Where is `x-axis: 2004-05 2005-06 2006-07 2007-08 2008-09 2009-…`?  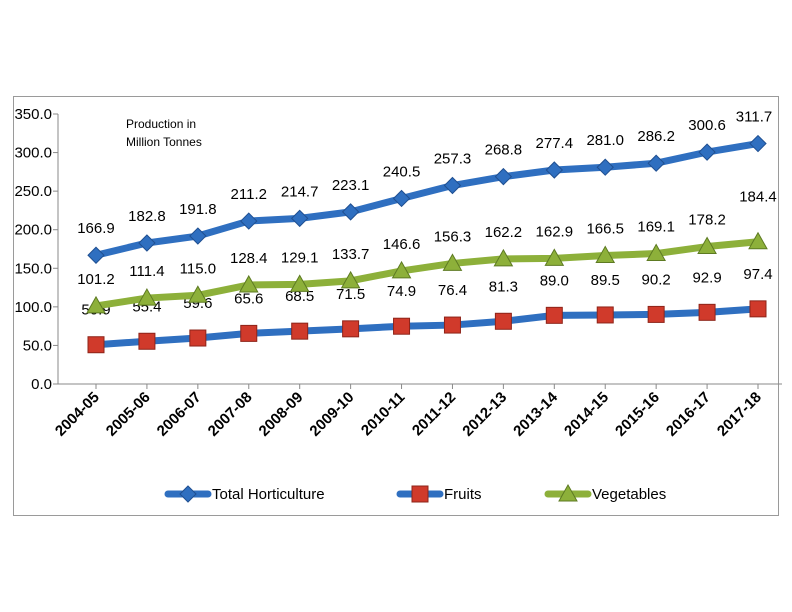 x-axis: 2004-05 2005-06 2006-07 2007-08 2008-09 2009-… is located at coordinates (417, 411).